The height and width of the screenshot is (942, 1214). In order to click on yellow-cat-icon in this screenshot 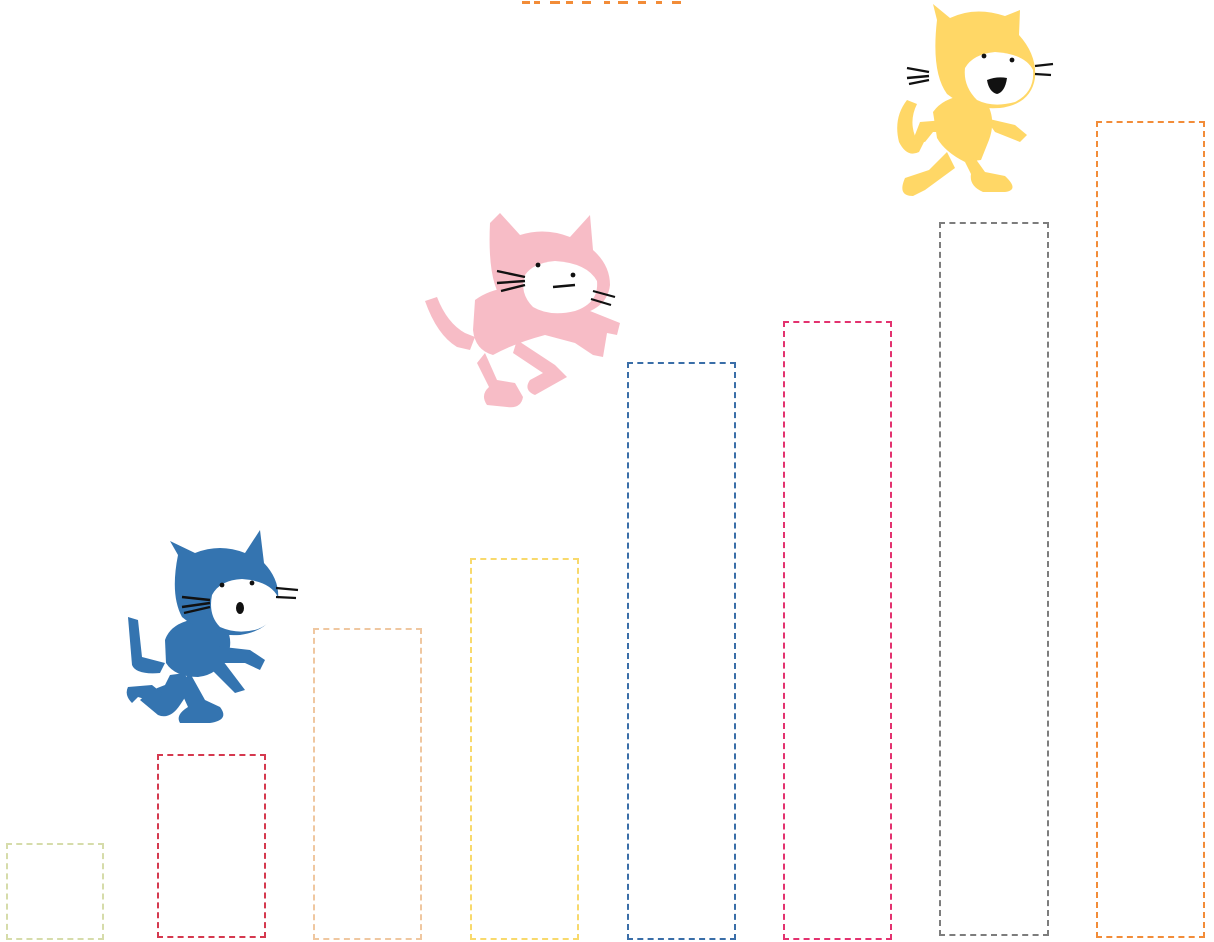, I will do `click(975, 100)`.